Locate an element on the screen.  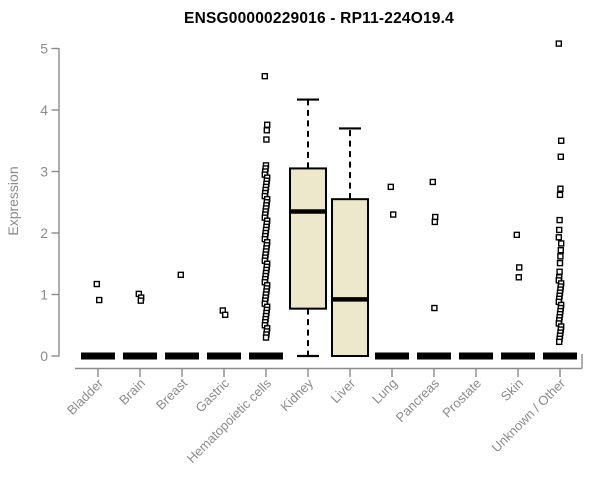
y-tick-label: 5 is located at coordinates (44, 49).